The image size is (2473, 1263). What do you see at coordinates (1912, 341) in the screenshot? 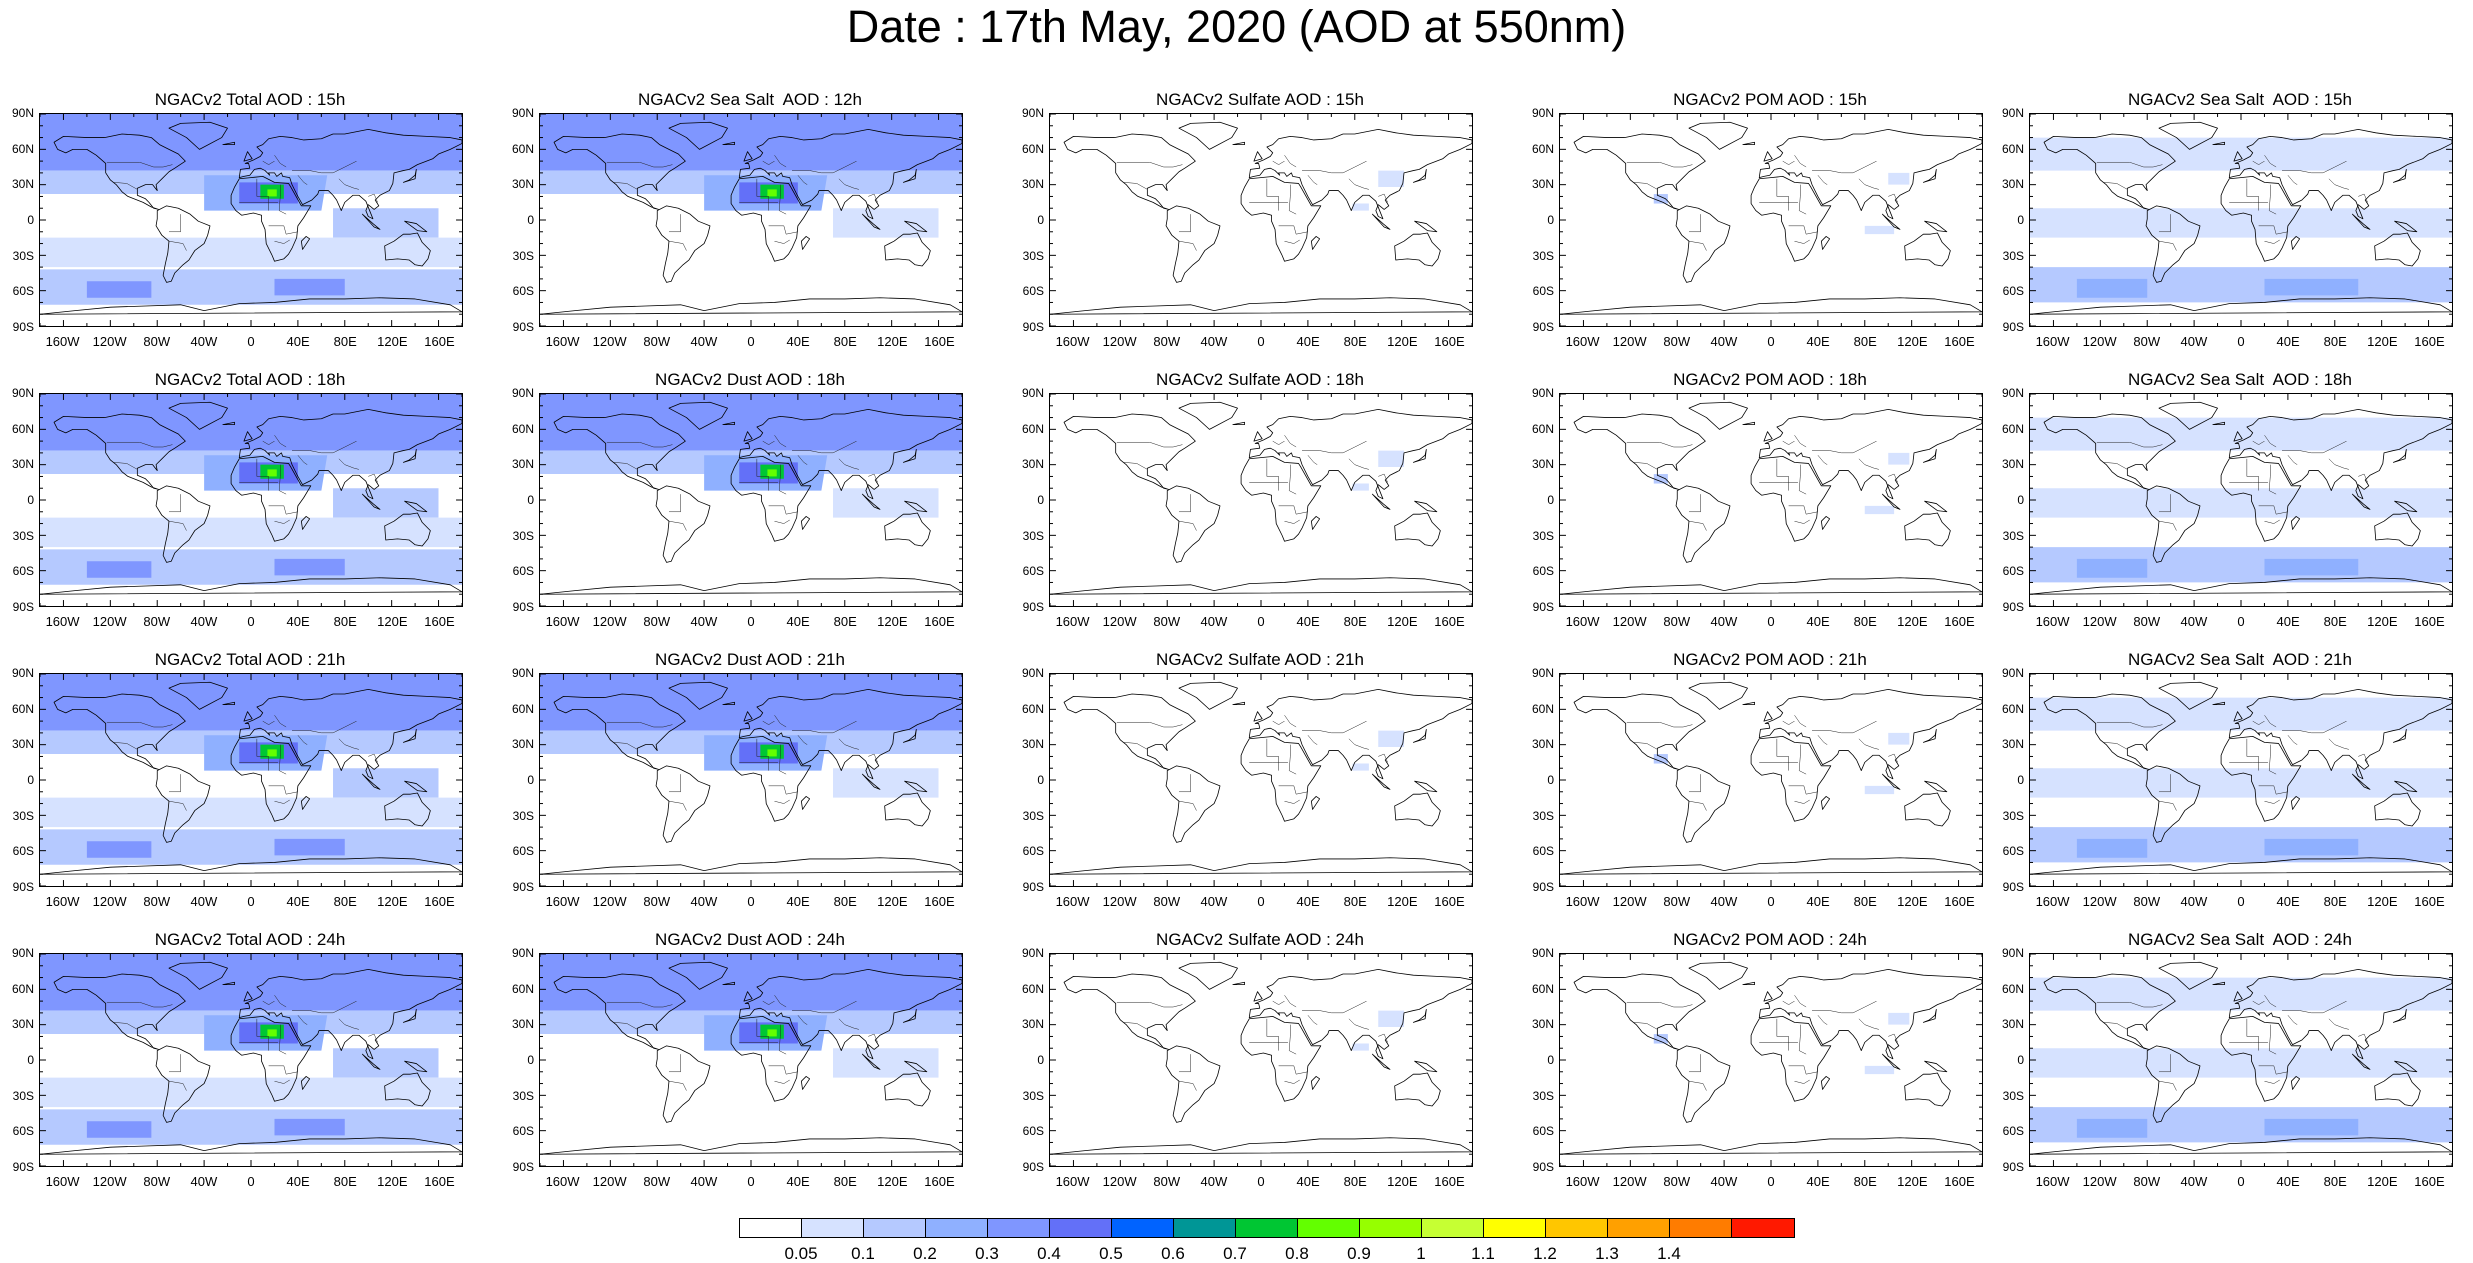
I see `lon-label: 120E` at bounding box center [1912, 341].